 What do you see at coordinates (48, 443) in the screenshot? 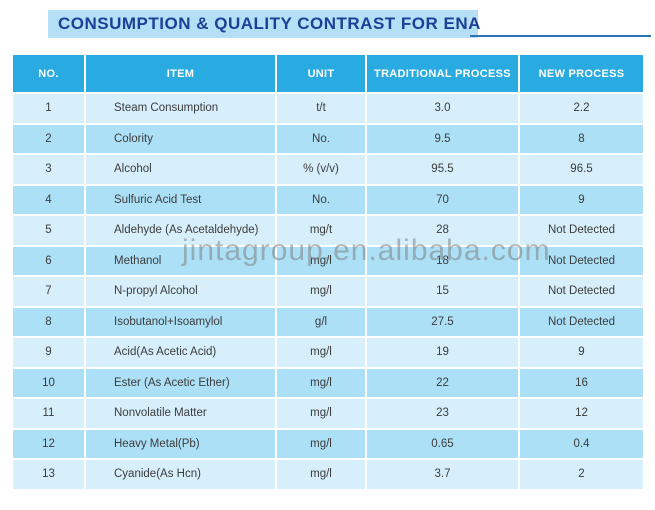
I see `cell-no: 12` at bounding box center [48, 443].